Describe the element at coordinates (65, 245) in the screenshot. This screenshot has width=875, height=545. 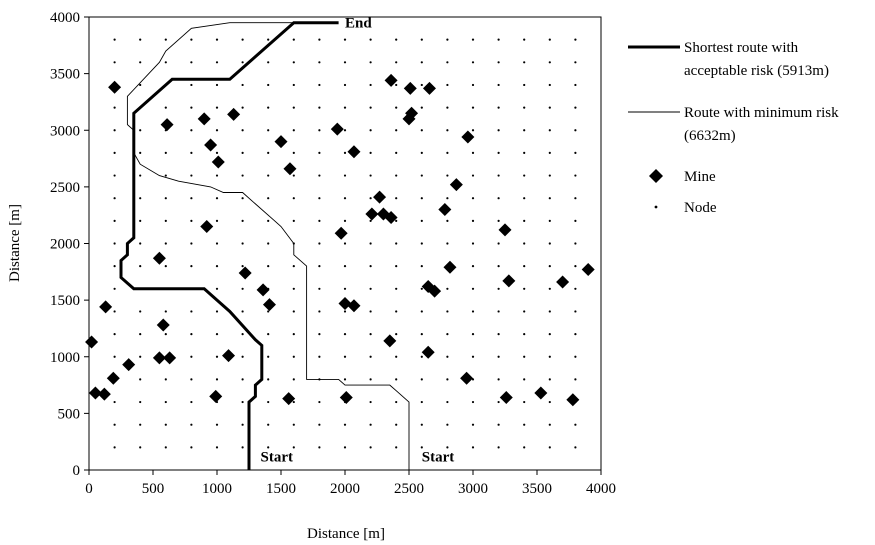
I see `y-tick-label: 2000` at that location.